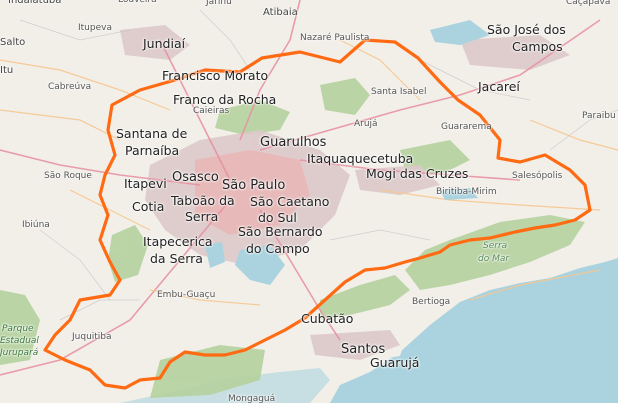 The height and width of the screenshot is (403, 618). What do you see at coordinates (280, 231) in the screenshot?
I see `label-sao-bernardo-line1: São Bernardo` at bounding box center [280, 231].